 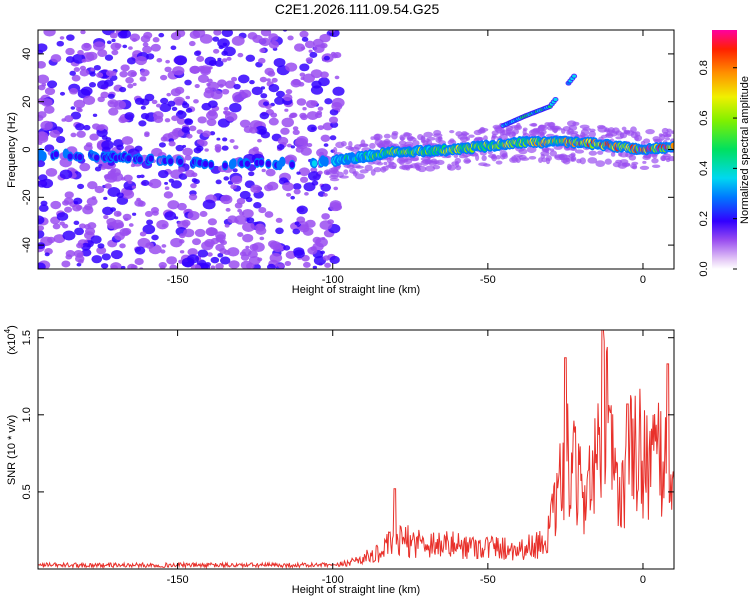 I want to click on snr-y-axis-title: SNR (10 * v/v), so click(x=12, y=450).